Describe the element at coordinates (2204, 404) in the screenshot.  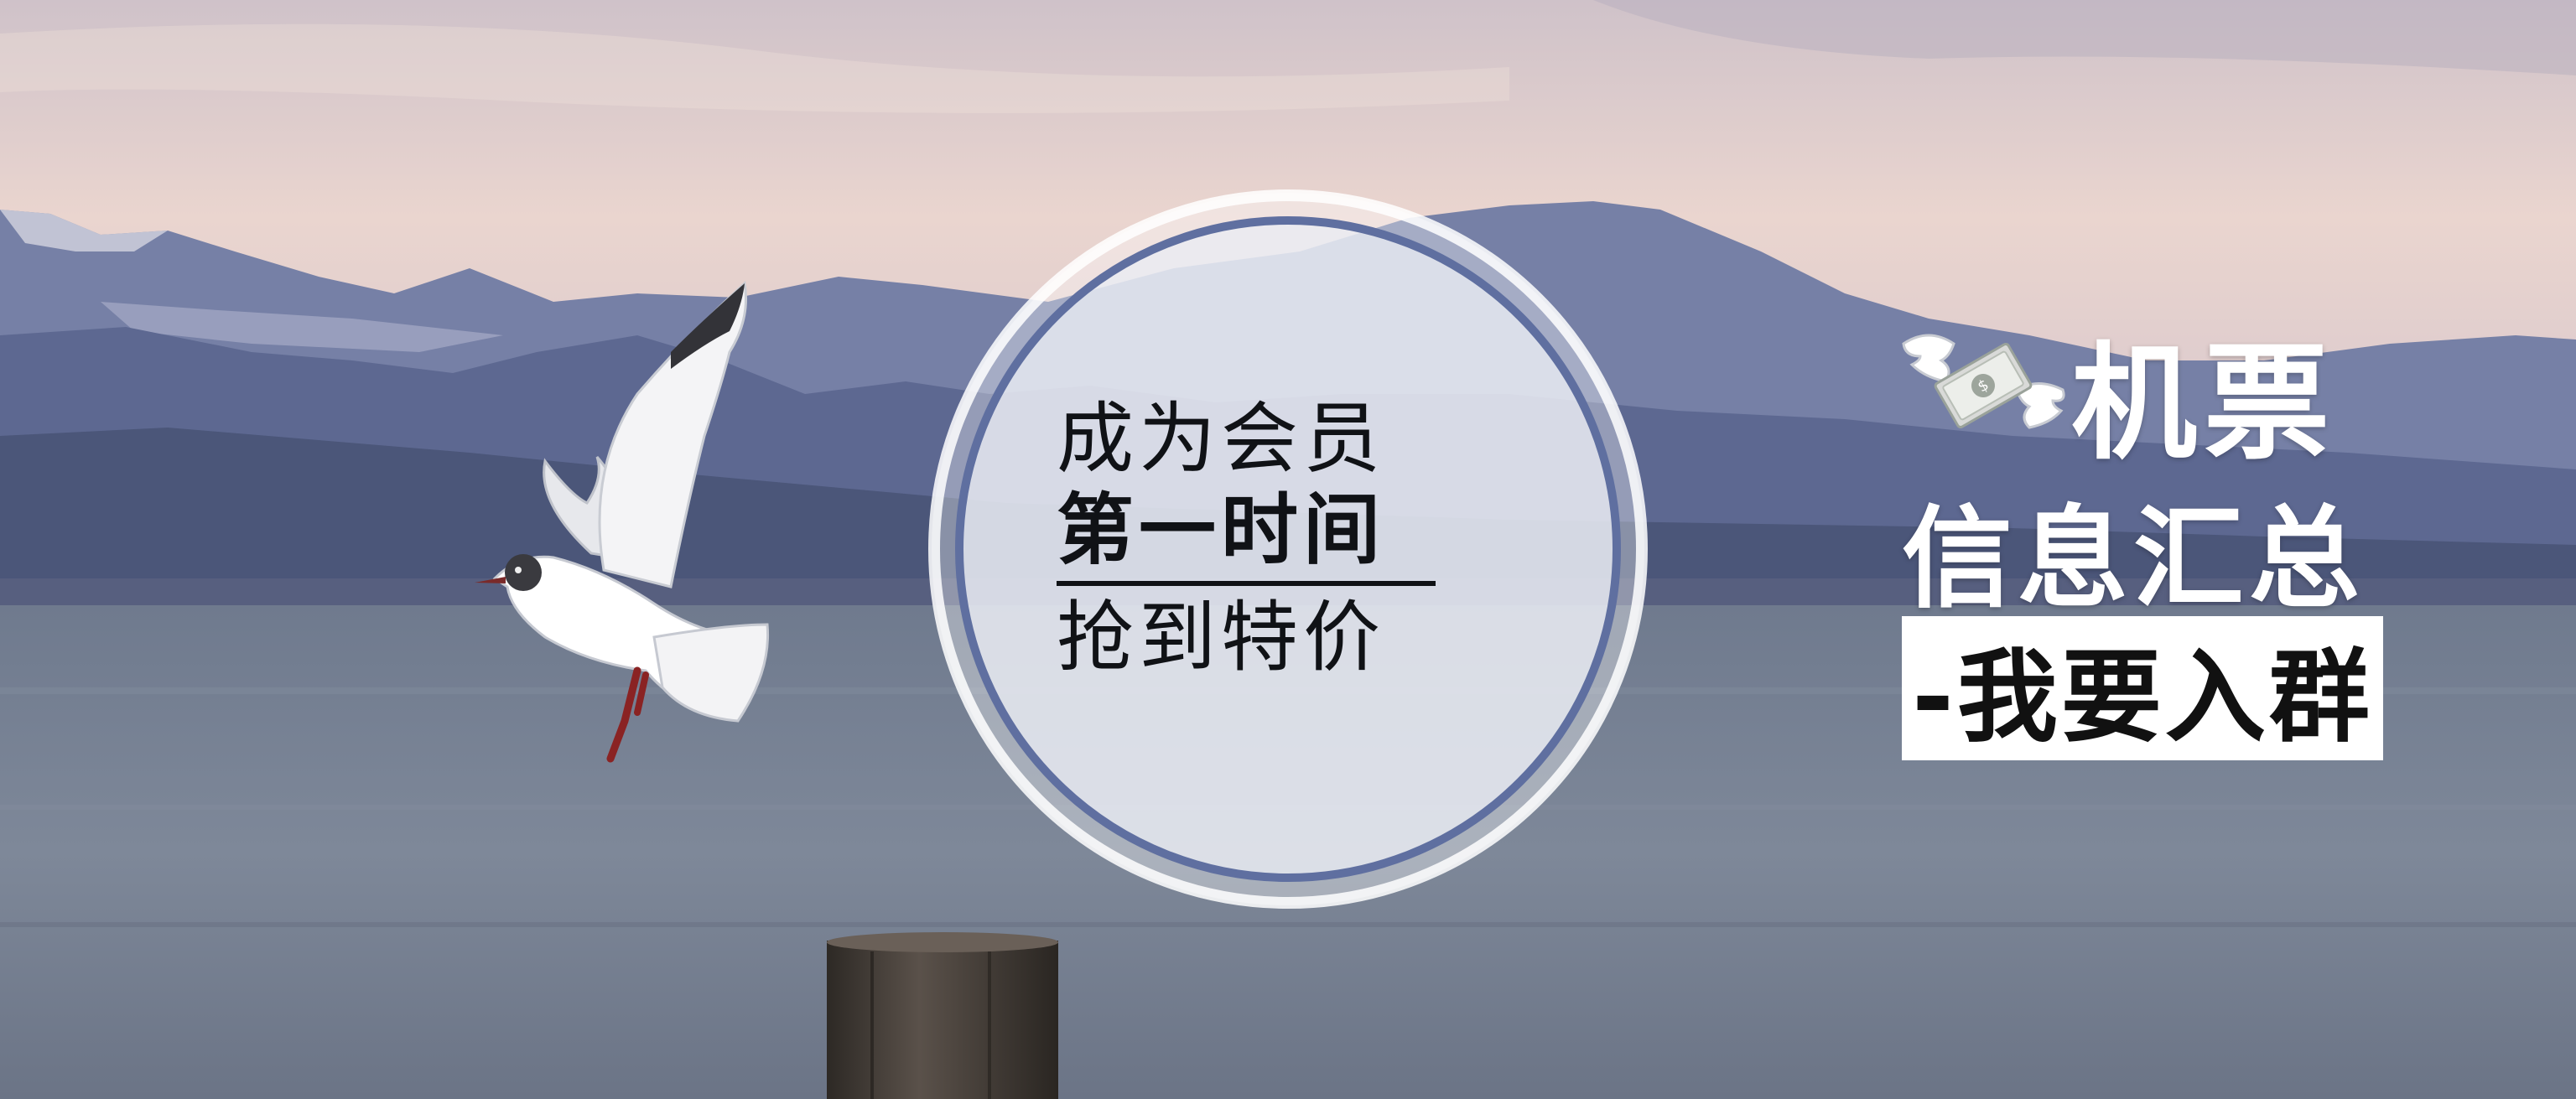
I see `promo-title: 机票` at that location.